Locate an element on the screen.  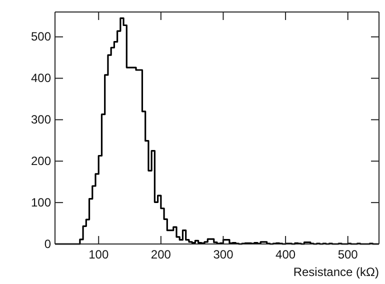
y-tick-label: 0 is located at coordinates (48, 243).